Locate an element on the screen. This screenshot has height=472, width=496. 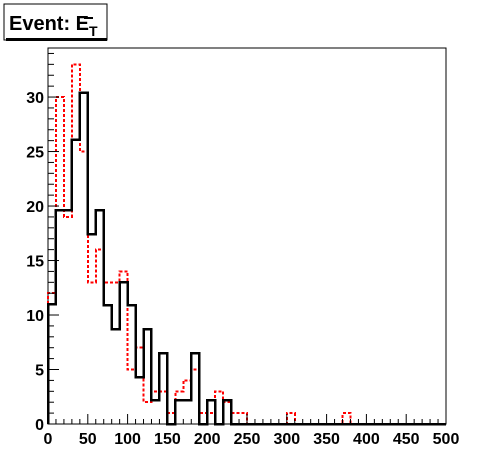
x-tick-label: 0 is located at coordinates (48, 439).